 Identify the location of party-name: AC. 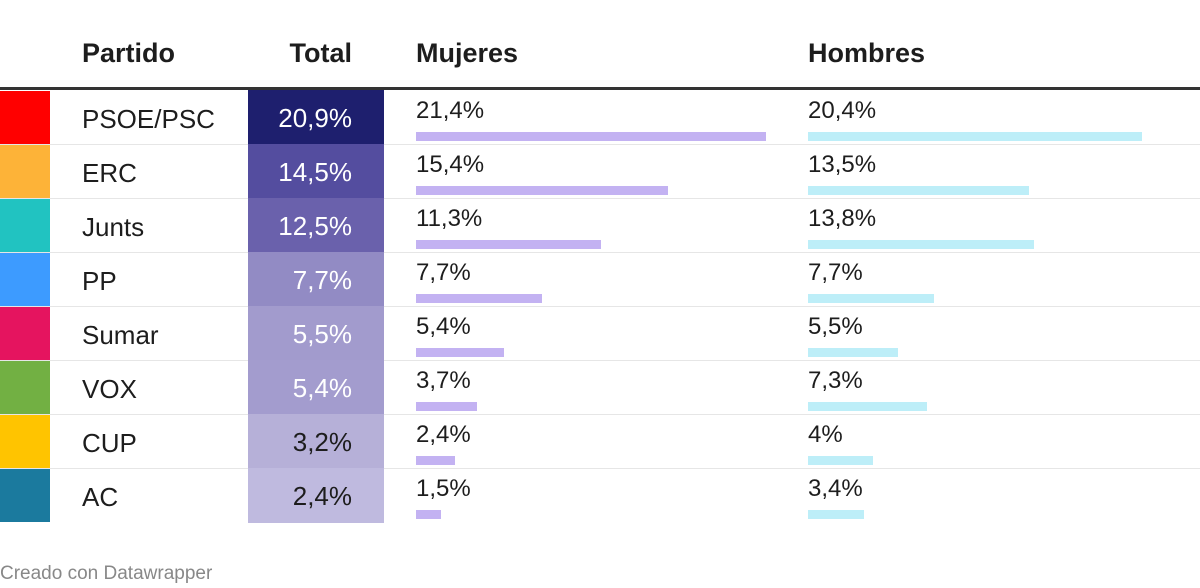
(100, 497).